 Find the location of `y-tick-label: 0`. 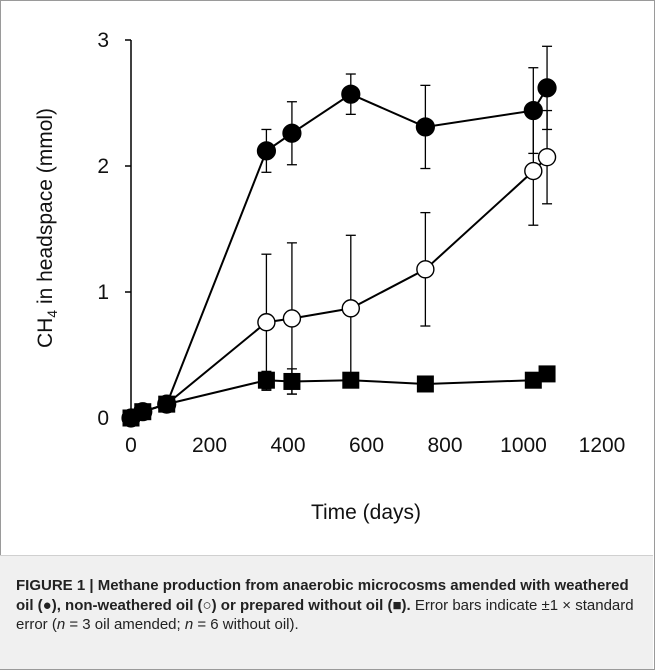

y-tick-label: 0 is located at coordinates (103, 418).